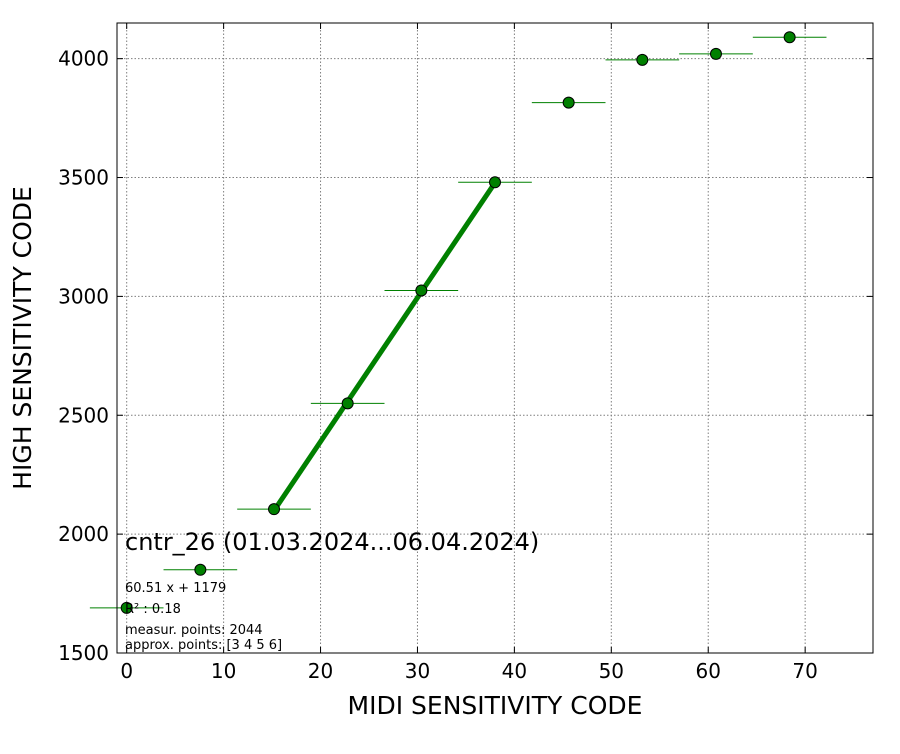  I want to click on fit-equation: 60.51 x + 1179, so click(175, 588).